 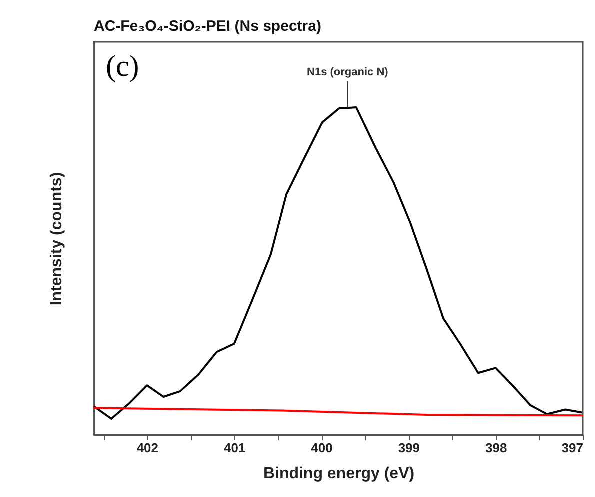 I want to click on x-tick-label: 398, so click(x=496, y=448).